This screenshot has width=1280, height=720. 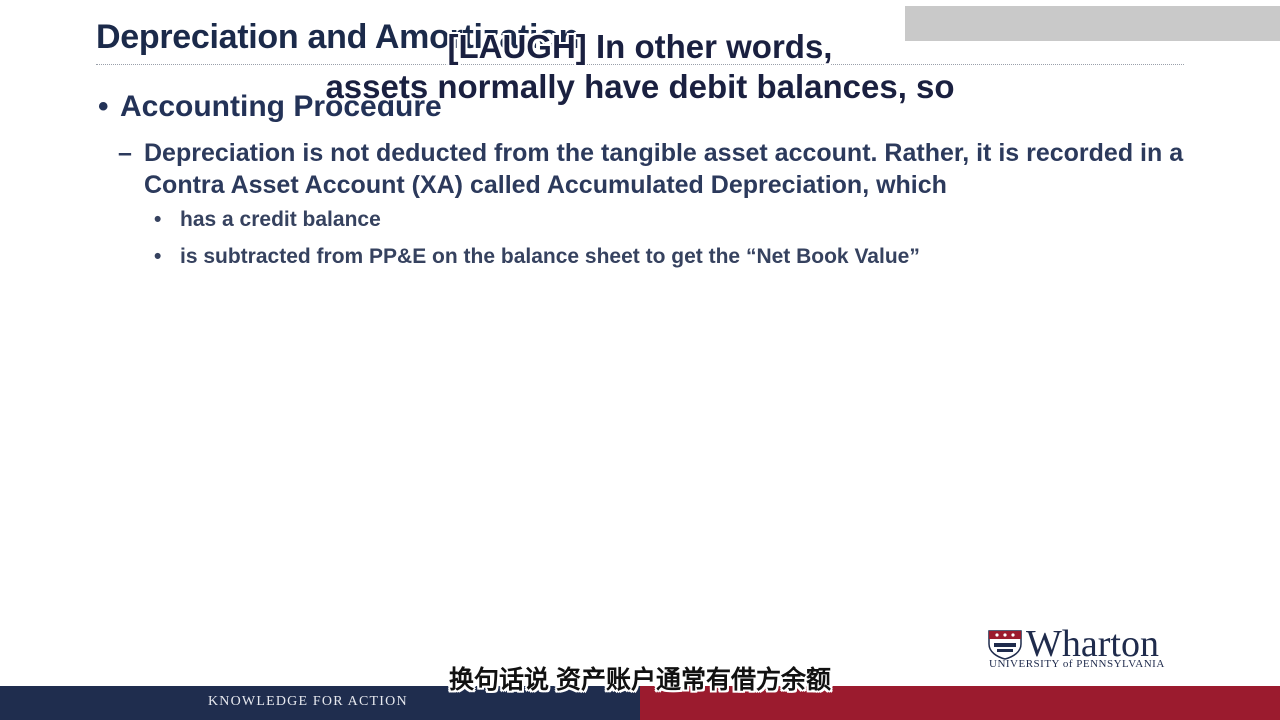 What do you see at coordinates (280, 219) in the screenshot?
I see `sub-bullet-text: has a credit balance` at bounding box center [280, 219].